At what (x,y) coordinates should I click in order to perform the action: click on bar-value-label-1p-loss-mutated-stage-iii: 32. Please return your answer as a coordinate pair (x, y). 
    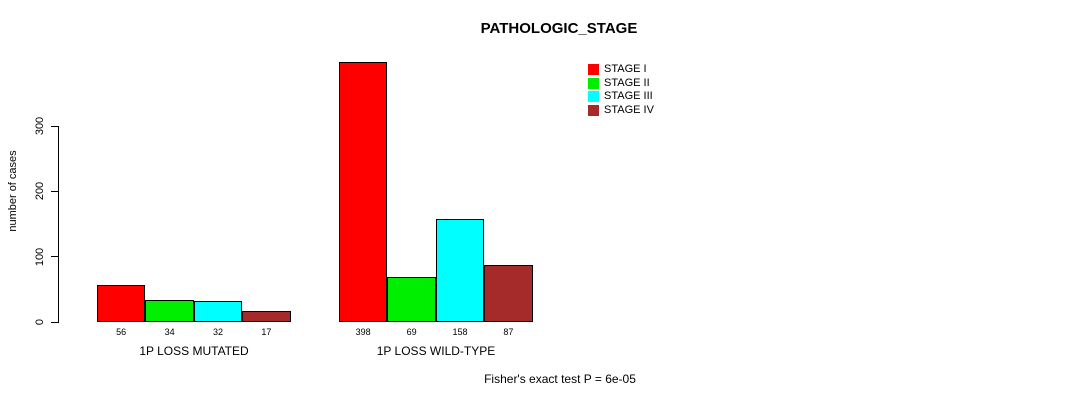
    Looking at the image, I should click on (218, 332).